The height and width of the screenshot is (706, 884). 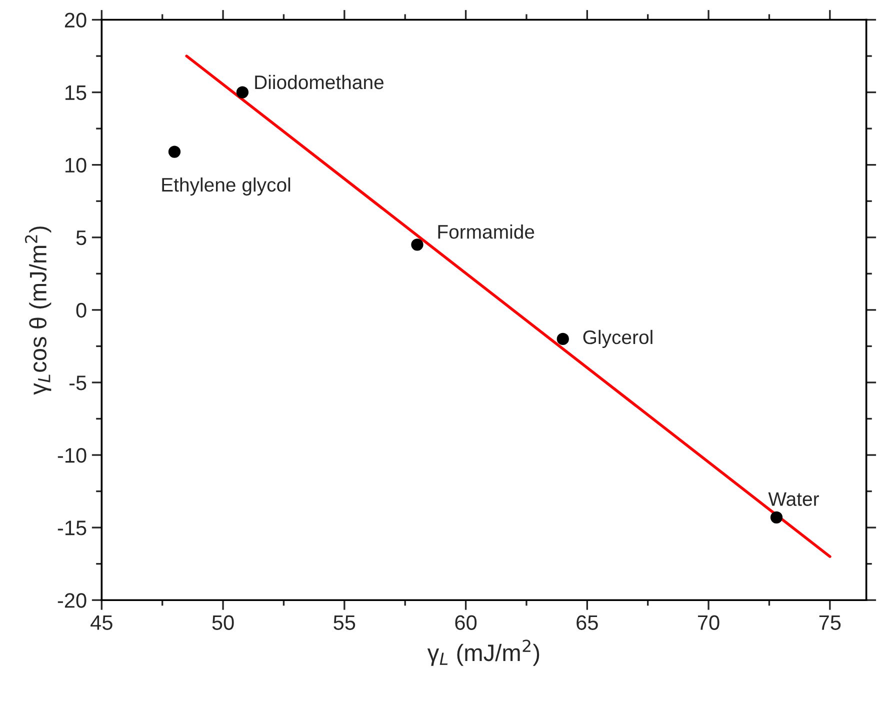 What do you see at coordinates (75, 165) in the screenshot?
I see `y-tick-label: 10` at bounding box center [75, 165].